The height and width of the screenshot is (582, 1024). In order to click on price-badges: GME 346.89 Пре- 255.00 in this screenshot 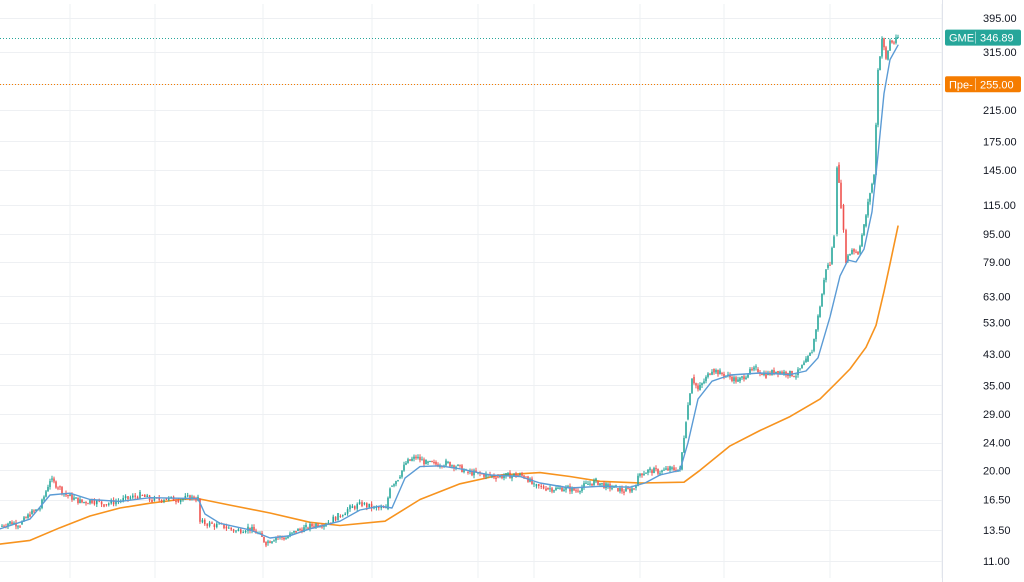, I will do `click(983, 61)`.